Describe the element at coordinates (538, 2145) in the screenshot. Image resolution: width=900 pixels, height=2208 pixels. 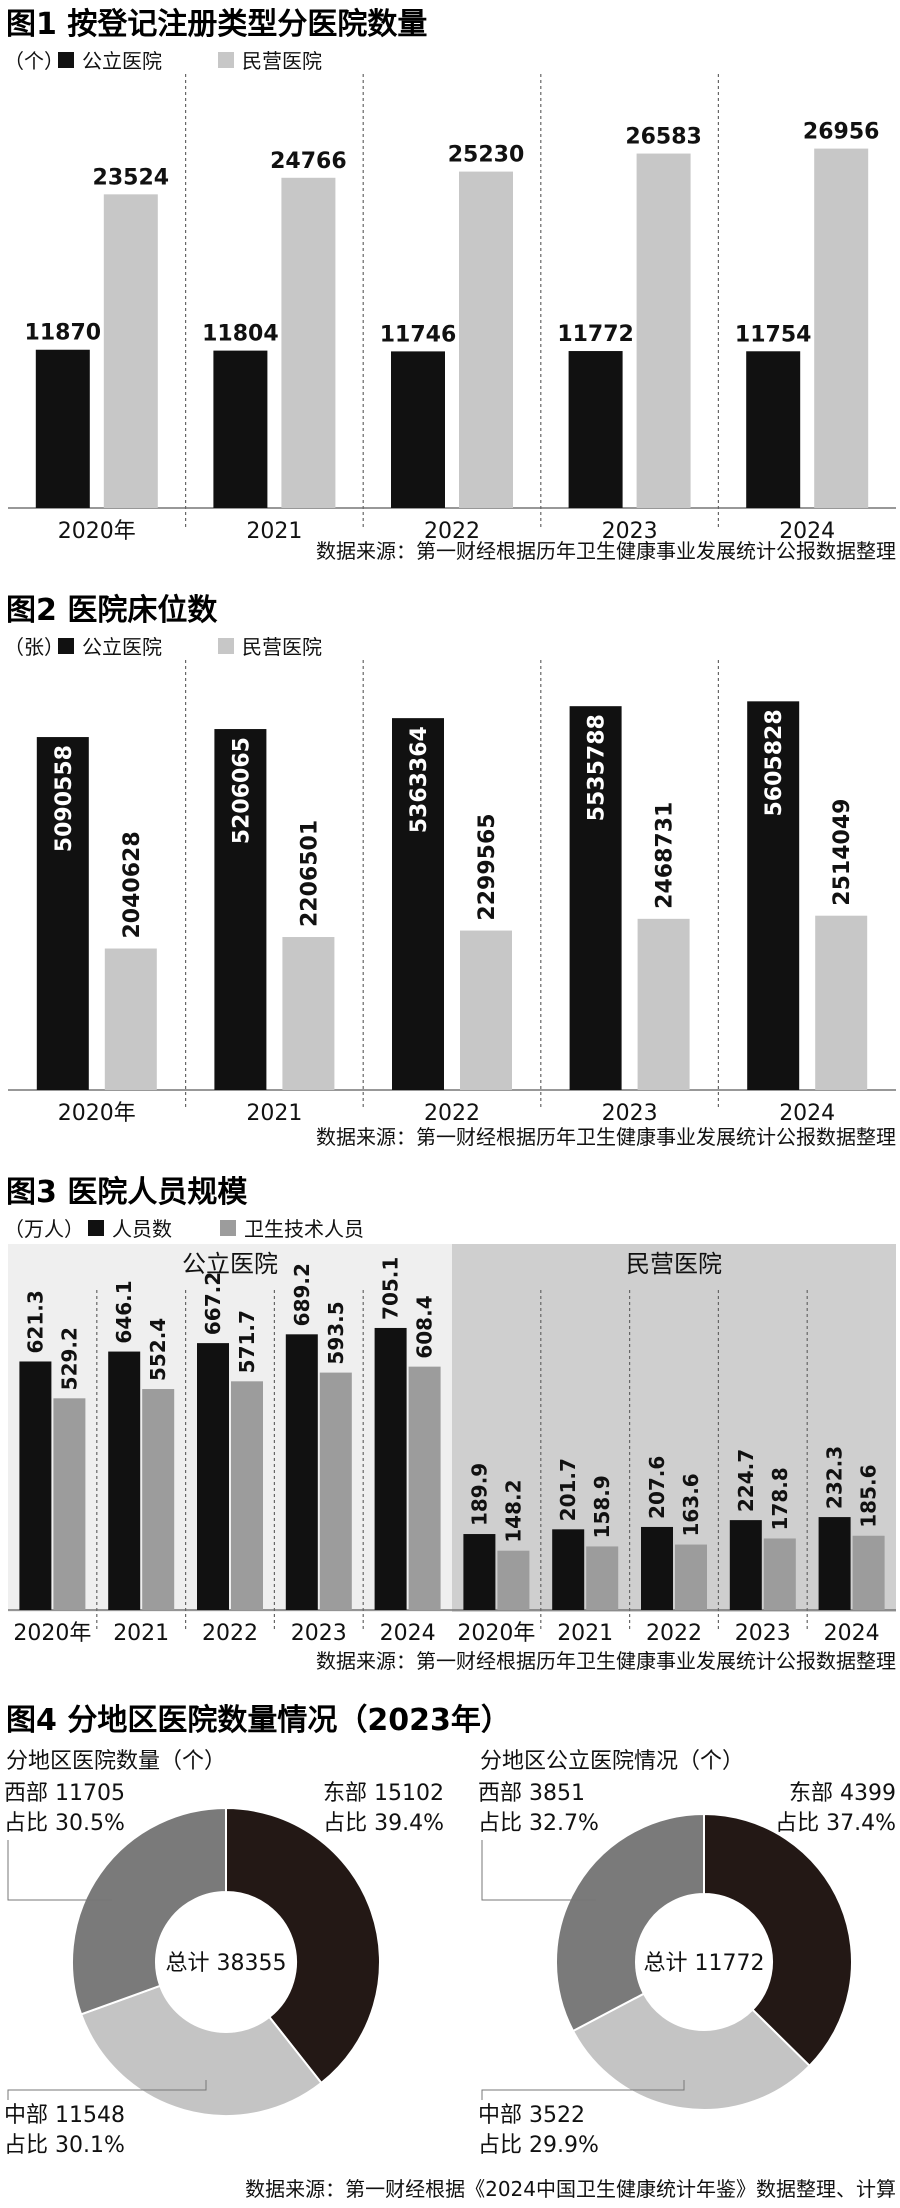
I see `fig4-mid-share: 占比 29.9%` at that location.